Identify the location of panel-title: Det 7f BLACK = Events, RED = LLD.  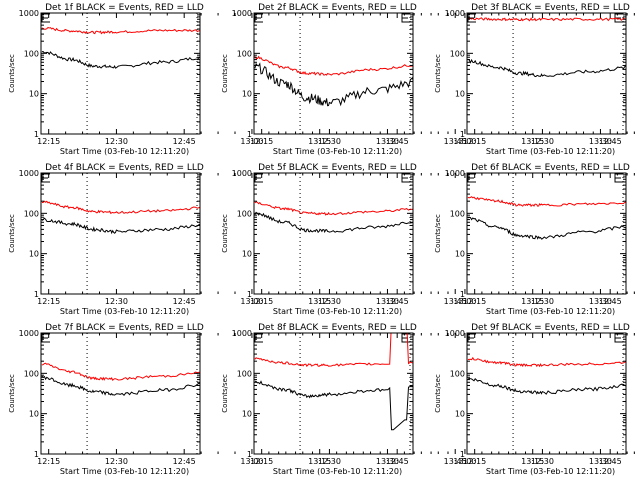
(124, 328).